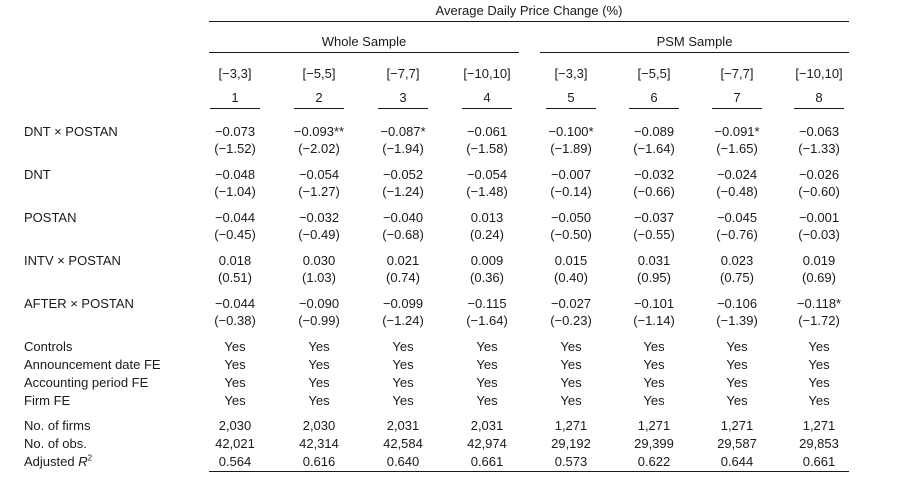 This screenshot has width=903, height=494. I want to click on label-superscript: 2, so click(90, 458).